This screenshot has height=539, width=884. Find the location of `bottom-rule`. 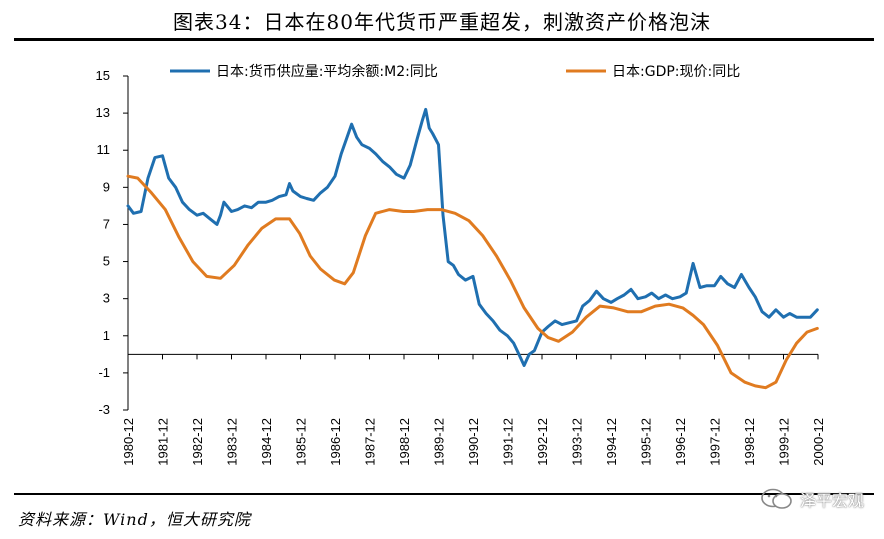

bottom-rule is located at coordinates (444, 494).